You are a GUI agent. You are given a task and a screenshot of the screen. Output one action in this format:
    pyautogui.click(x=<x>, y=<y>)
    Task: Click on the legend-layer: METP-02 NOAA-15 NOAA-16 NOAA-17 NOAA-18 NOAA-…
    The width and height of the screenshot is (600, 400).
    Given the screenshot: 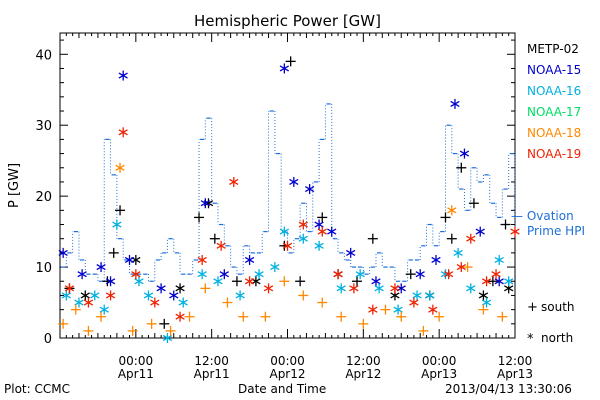 What is the action you would take?
    pyautogui.click(x=548, y=194)
    